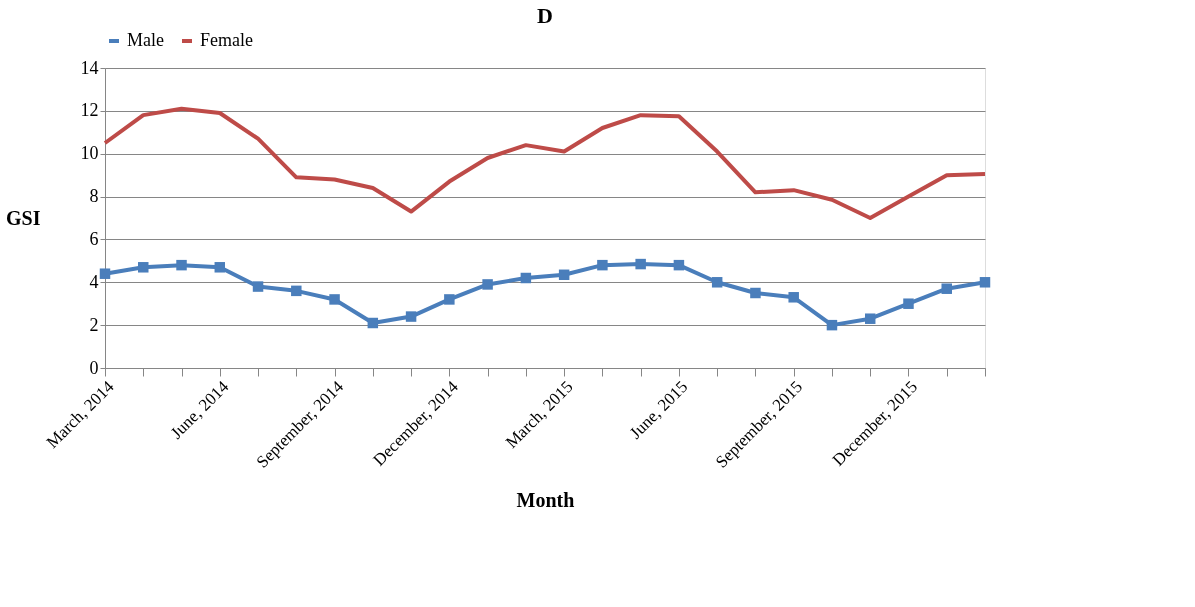 The width and height of the screenshot is (1195, 607). Describe the element at coordinates (89, 110) in the screenshot. I see `y-tick-label: 12` at that location.